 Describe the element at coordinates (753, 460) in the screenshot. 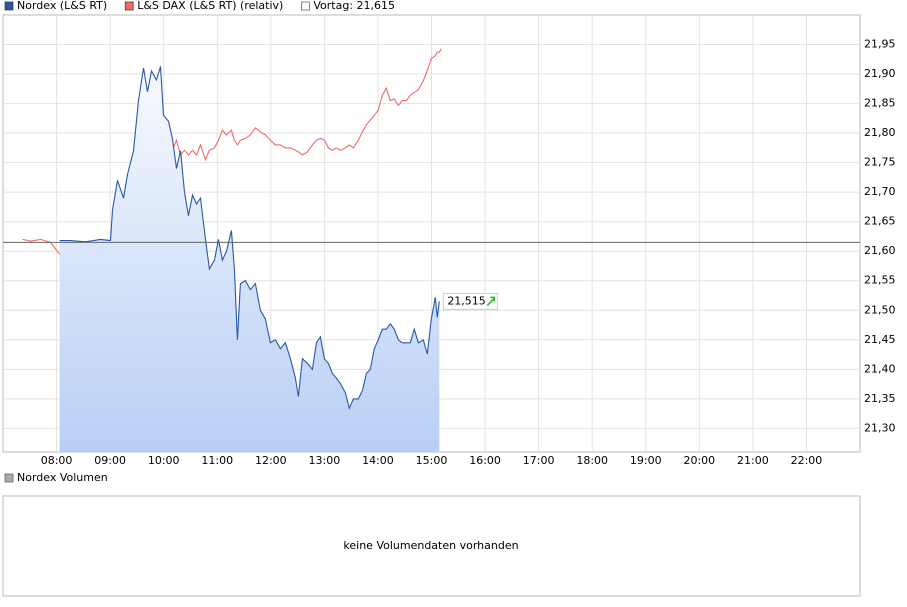

I see `x-tick-label: 21:00` at that location.